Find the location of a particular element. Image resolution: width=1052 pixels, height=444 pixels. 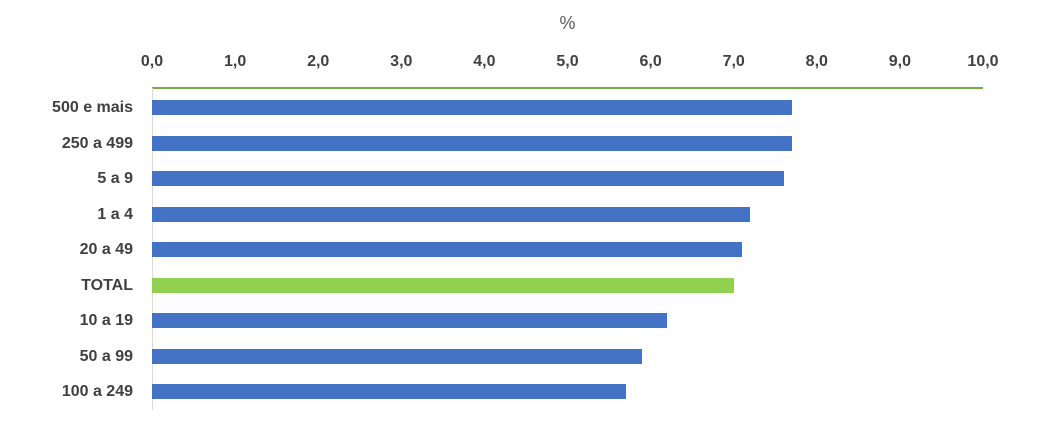

chart-row: 10 a 19 is located at coordinates (526, 321).